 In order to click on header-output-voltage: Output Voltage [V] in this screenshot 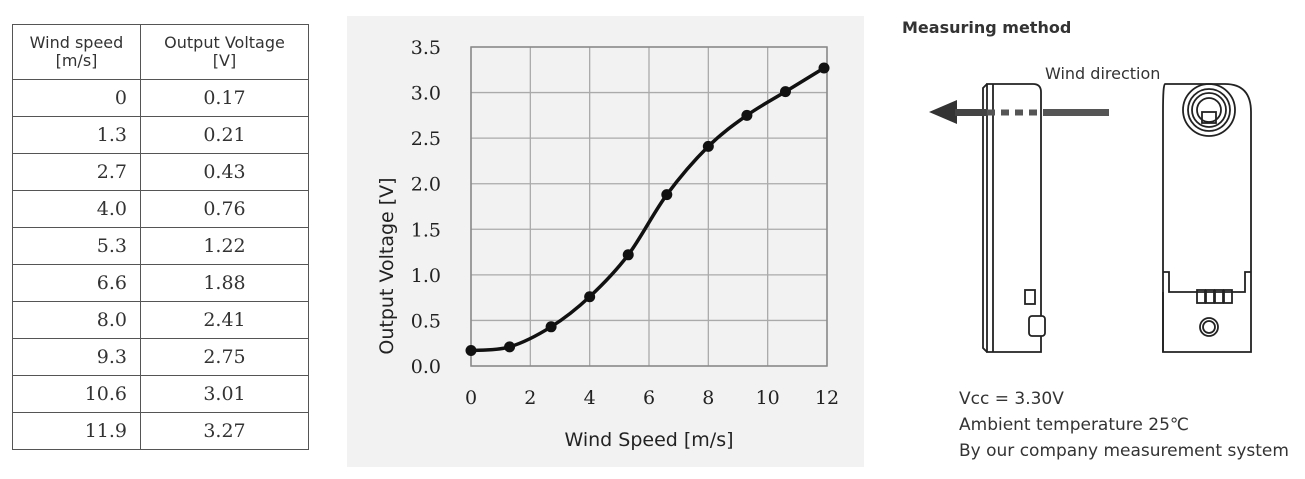, I will do `click(224, 52)`.